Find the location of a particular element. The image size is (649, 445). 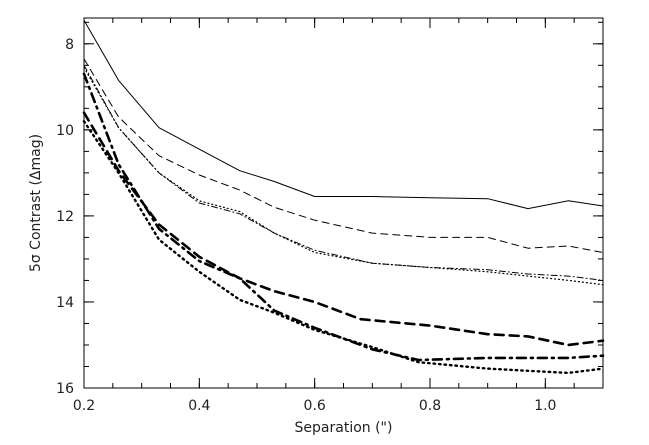

y-tick-label: 10 is located at coordinates (65, 131).